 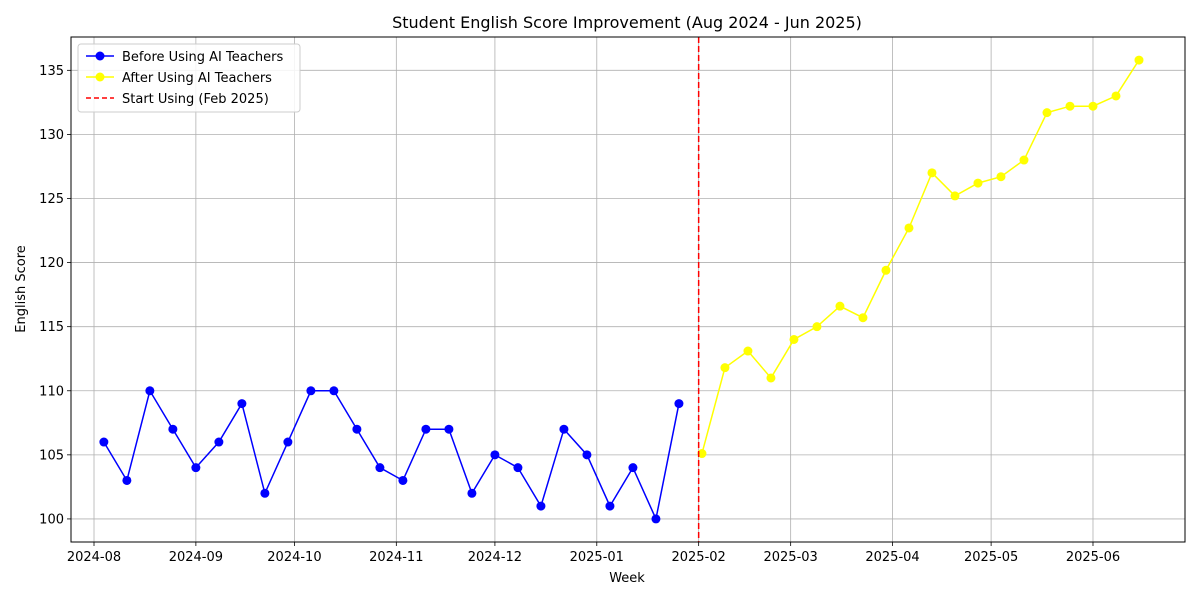 I want to click on x-tick-label: 2024-11, so click(x=396, y=557).